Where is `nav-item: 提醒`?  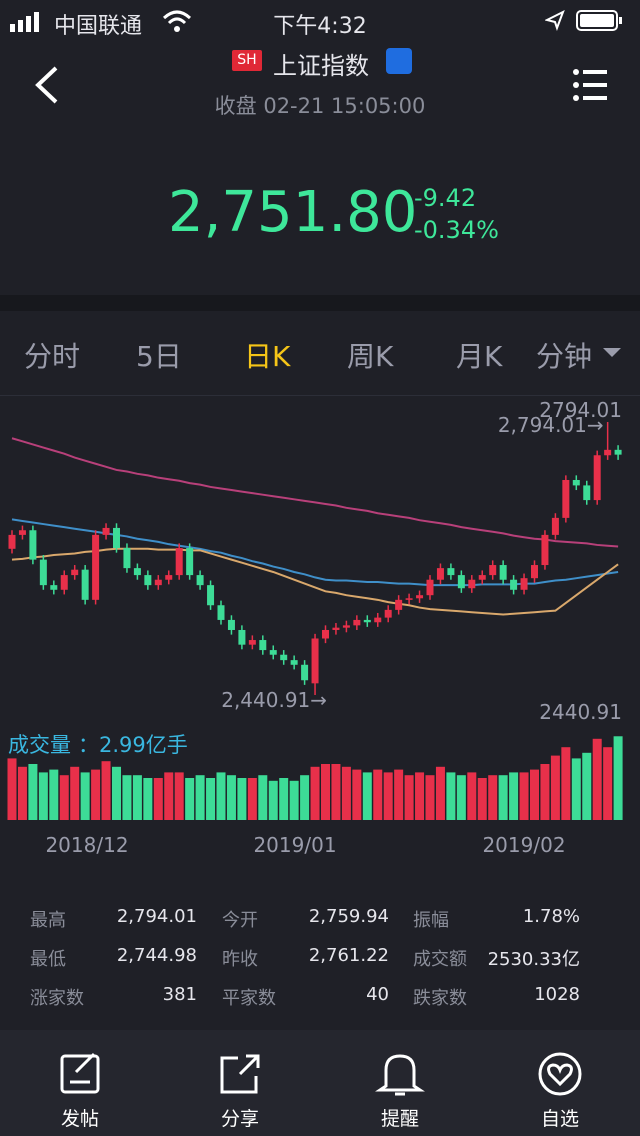 nav-item: 提醒 is located at coordinates (399, 1119).